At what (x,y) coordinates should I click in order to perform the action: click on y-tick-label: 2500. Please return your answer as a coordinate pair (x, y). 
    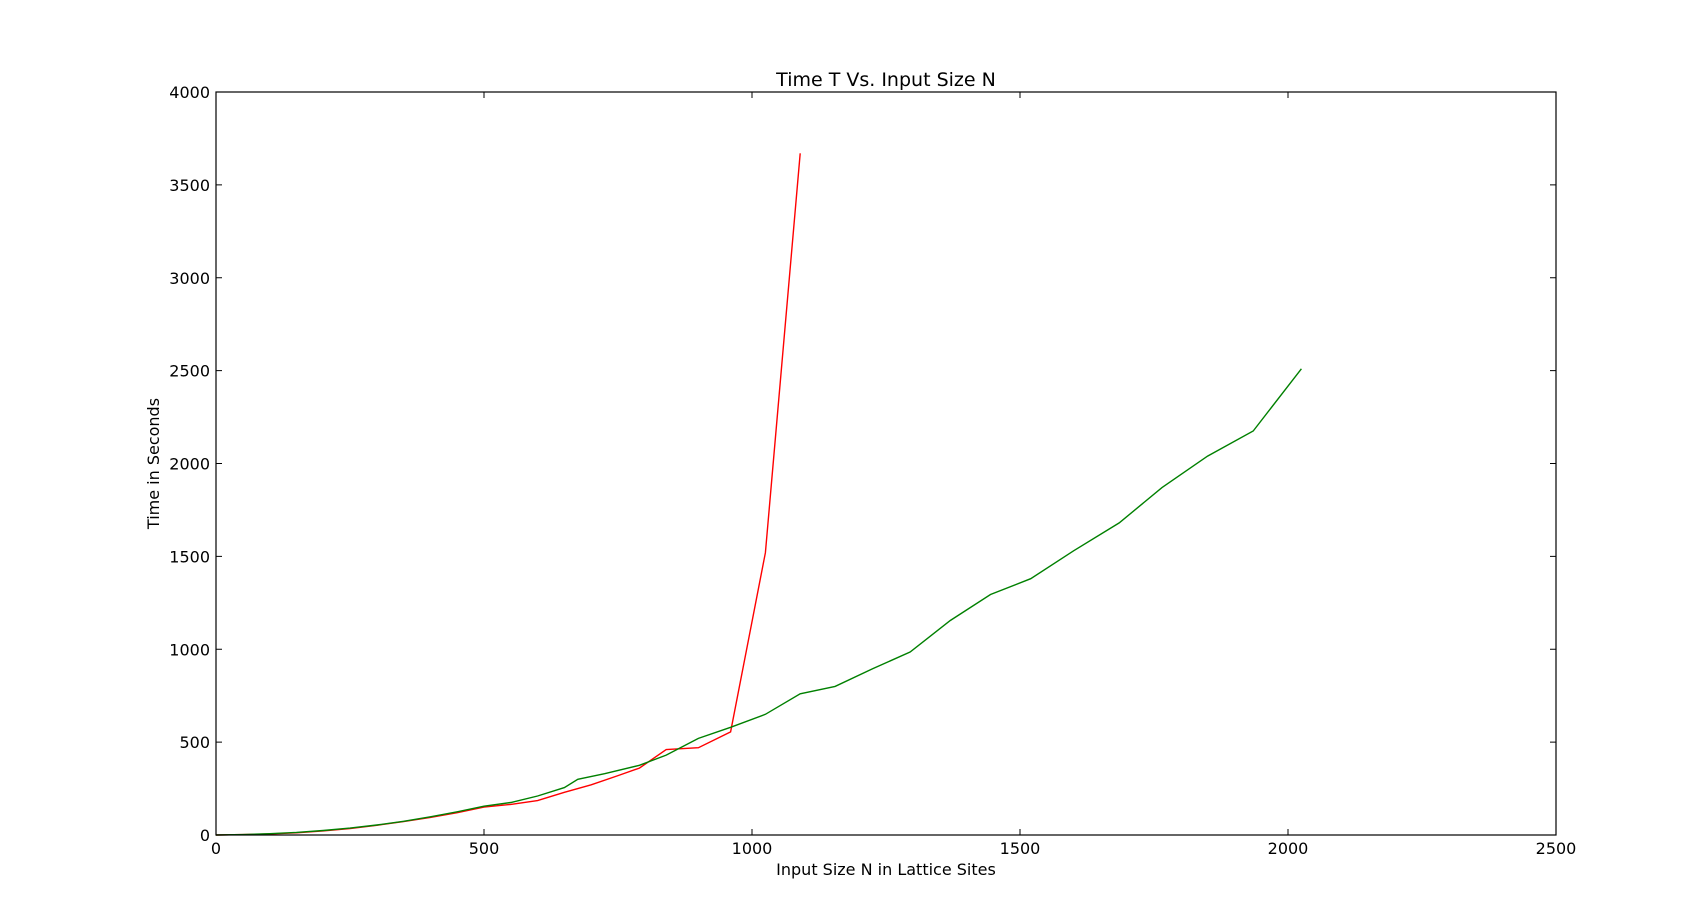
    Looking at the image, I should click on (189, 371).